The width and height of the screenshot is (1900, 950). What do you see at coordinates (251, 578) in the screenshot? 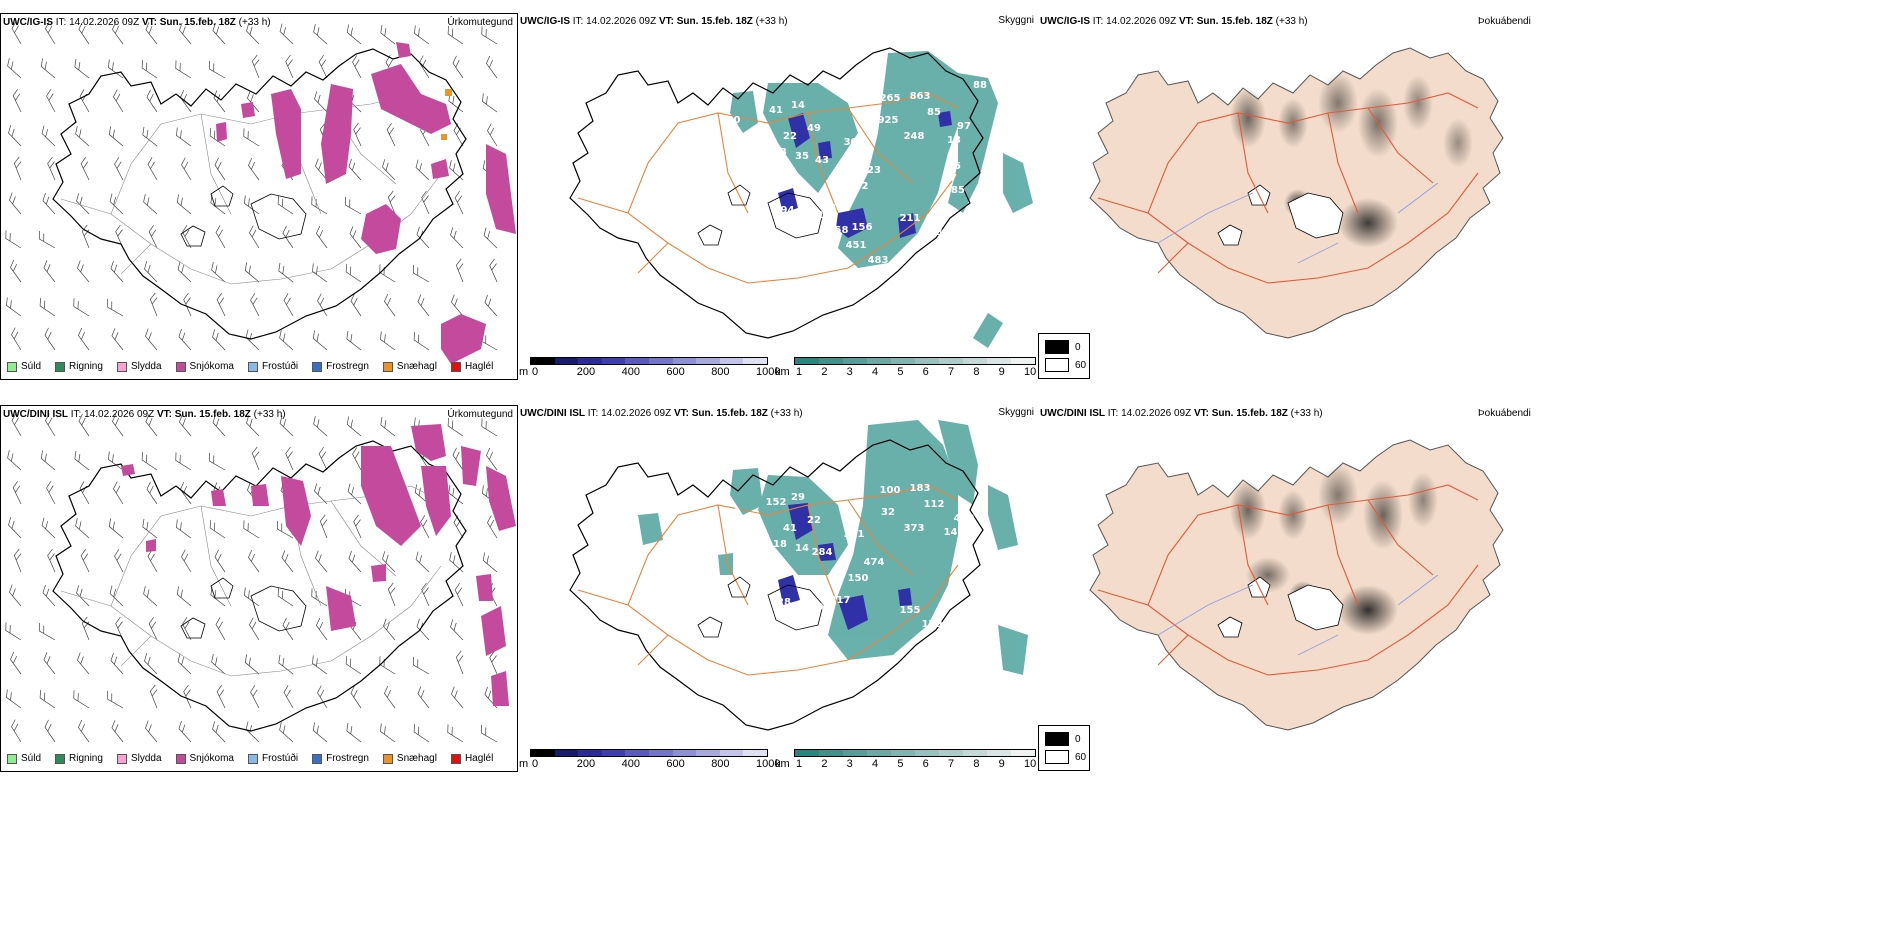
I see `wind-barbs` at bounding box center [251, 578].